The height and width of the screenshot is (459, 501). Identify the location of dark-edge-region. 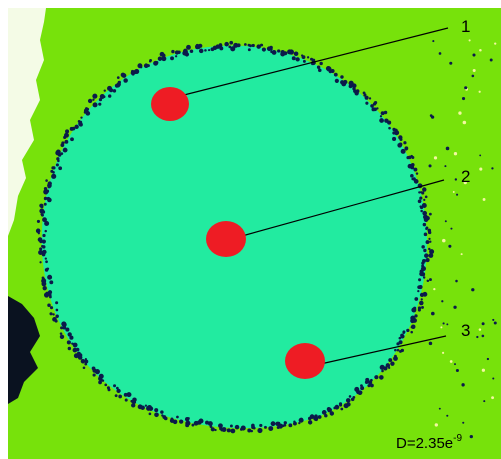
(24, 350).